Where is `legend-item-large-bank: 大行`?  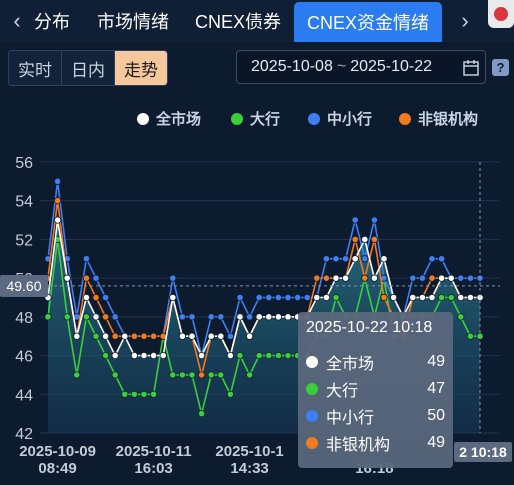
legend-item-large-bank: 大行 is located at coordinates (255, 118).